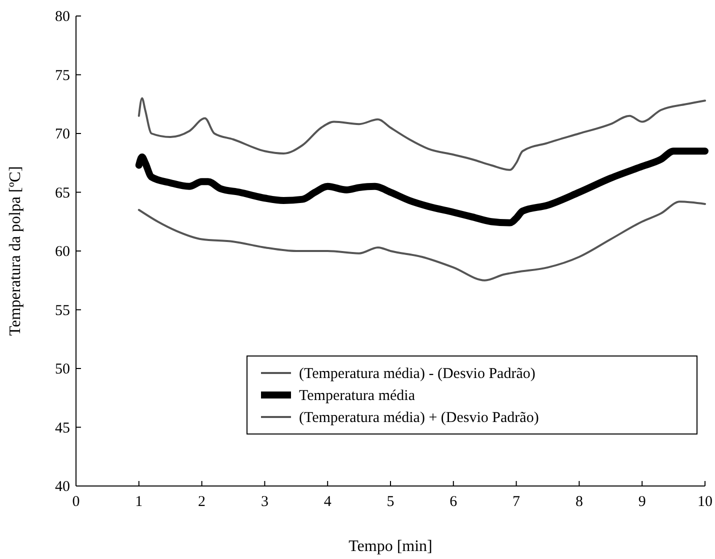 The height and width of the screenshot is (559, 715). What do you see at coordinates (390, 502) in the screenshot?
I see `x-tick-label: 5` at bounding box center [390, 502].